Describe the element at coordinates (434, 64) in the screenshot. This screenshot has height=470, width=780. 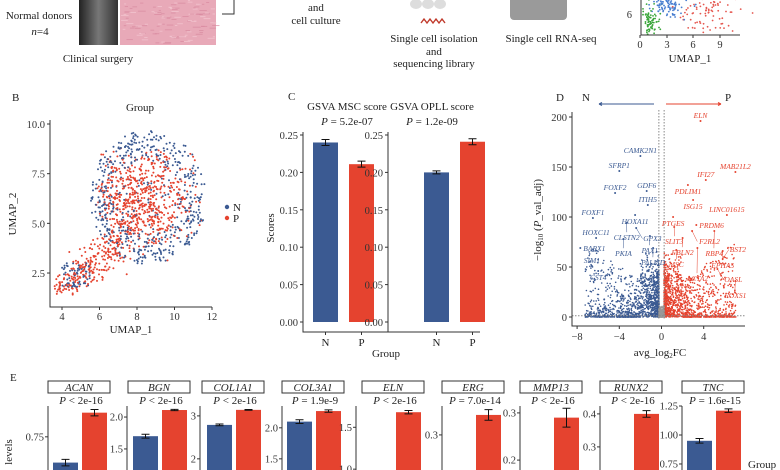
I see `isolation-line-3: sequencing library` at that location.